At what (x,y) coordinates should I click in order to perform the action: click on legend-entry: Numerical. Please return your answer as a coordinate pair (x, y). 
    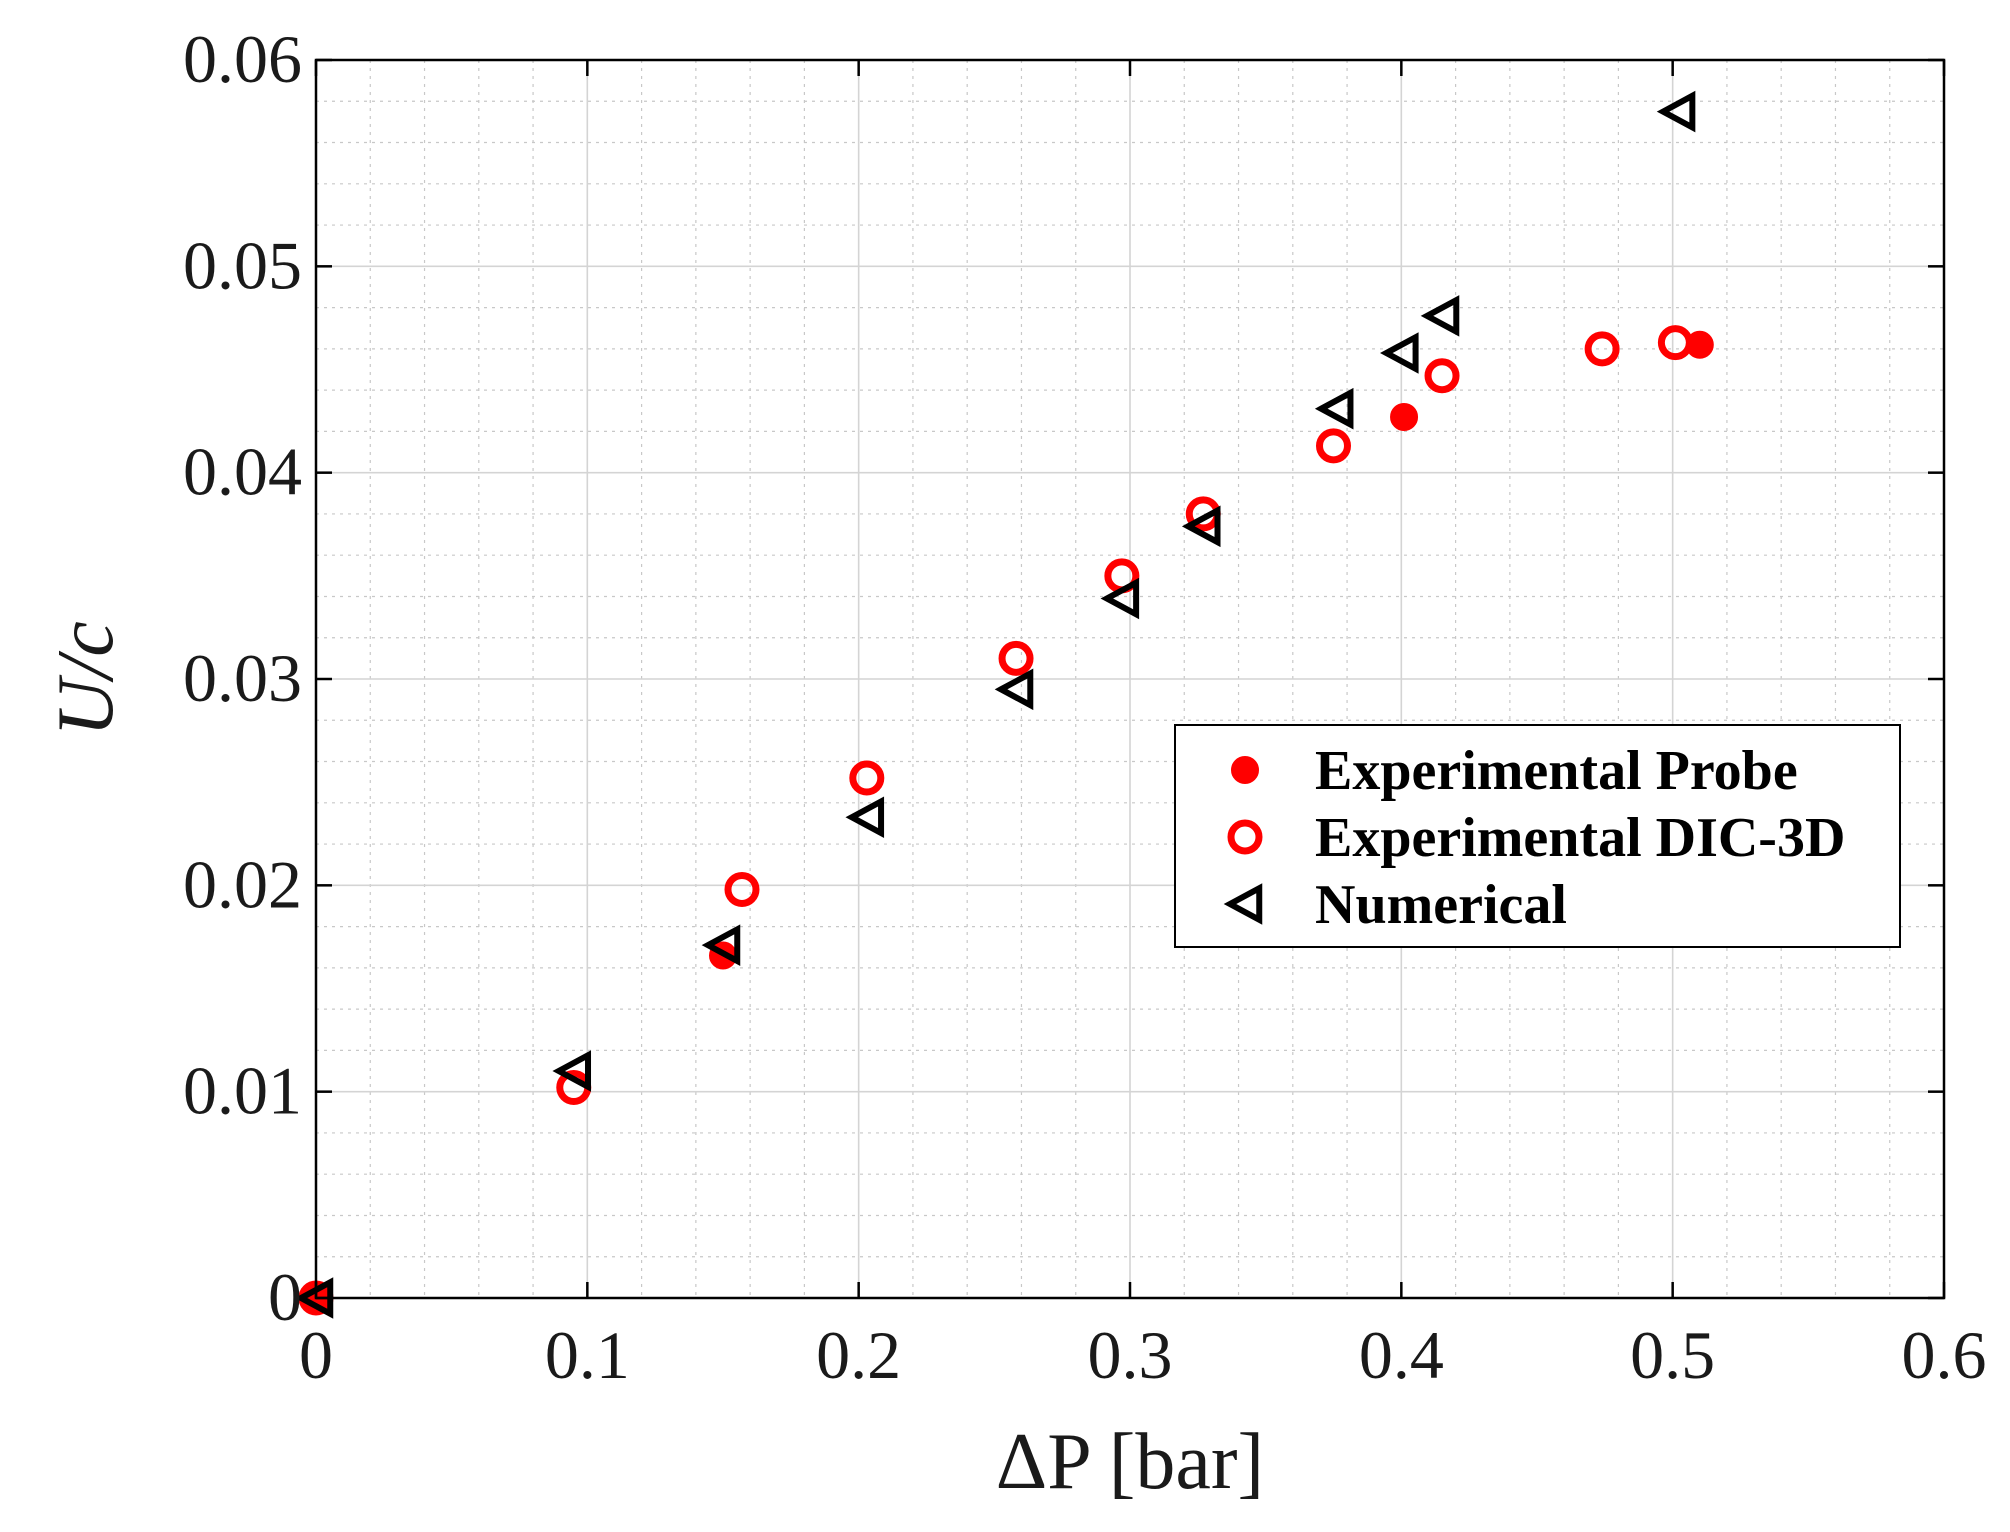
    Looking at the image, I should click on (1395, 905).